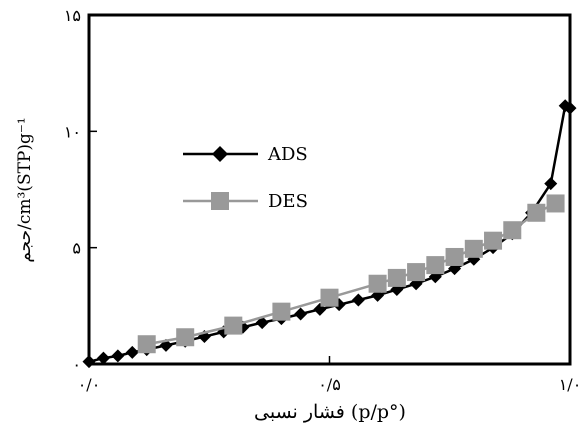 This screenshot has height=436, width=579. I want to click on y-tick-label: ۰, so click(76, 364).